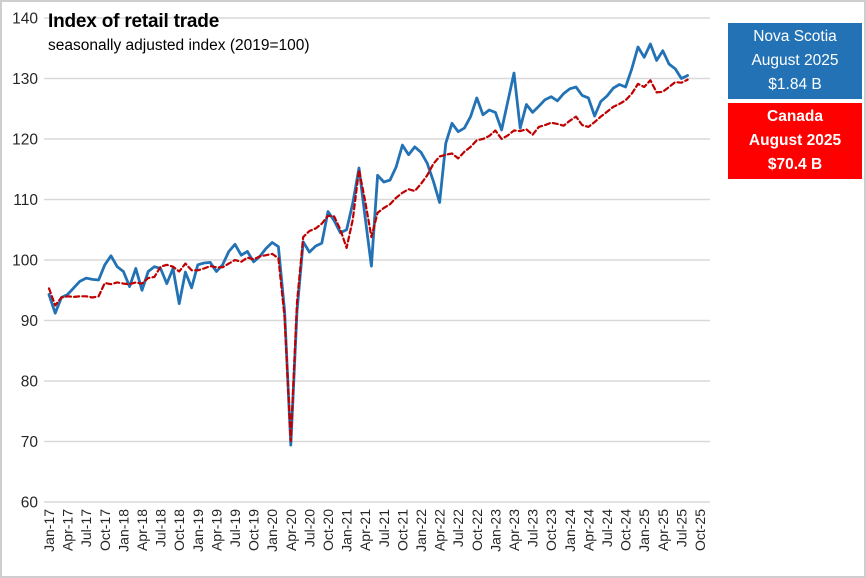  What do you see at coordinates (365, 530) in the screenshot?
I see `svg-text: Apr-21` at bounding box center [365, 530].